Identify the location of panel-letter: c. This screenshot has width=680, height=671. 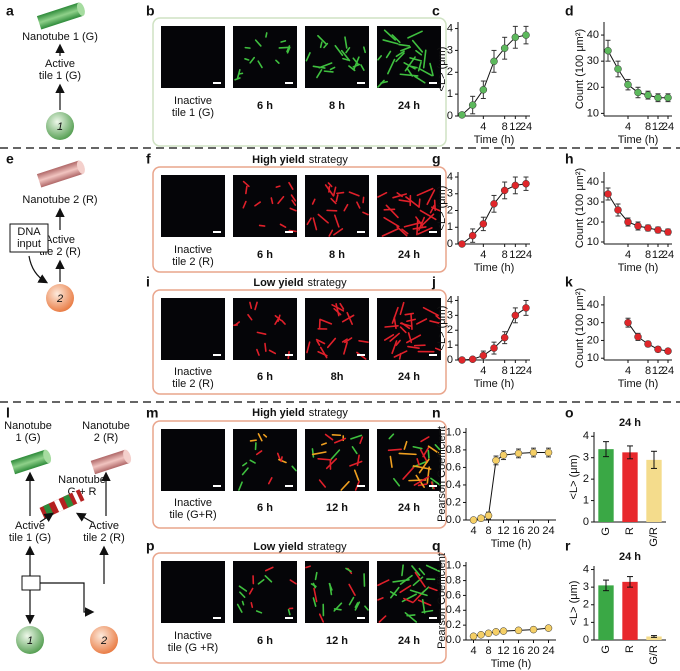
(436, 11).